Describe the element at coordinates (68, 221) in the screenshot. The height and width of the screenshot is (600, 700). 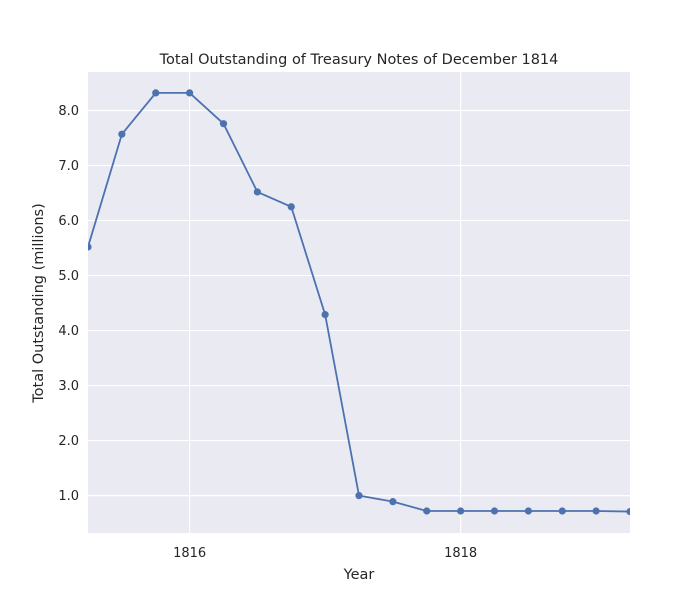
I see `y-tick-label: 6.0` at that location.